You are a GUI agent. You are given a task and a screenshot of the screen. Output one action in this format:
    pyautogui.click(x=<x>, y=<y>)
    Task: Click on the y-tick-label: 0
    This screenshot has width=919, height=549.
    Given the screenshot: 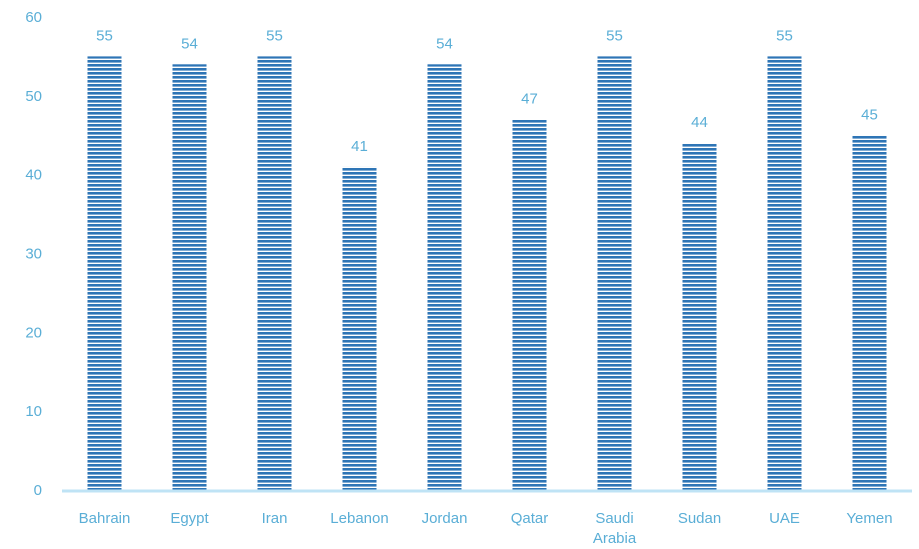 What is the action you would take?
    pyautogui.click(x=38, y=490)
    